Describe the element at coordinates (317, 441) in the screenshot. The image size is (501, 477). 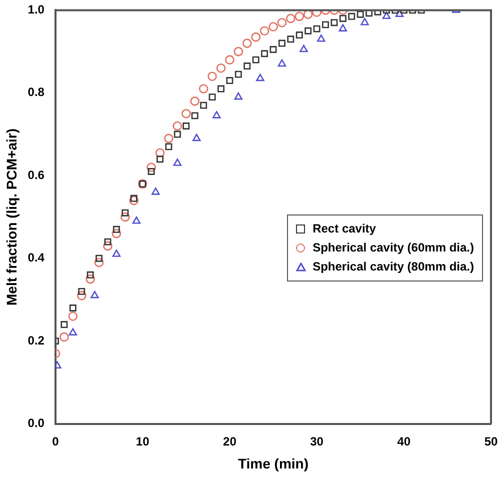
I see `x-tick-label: 30` at that location.